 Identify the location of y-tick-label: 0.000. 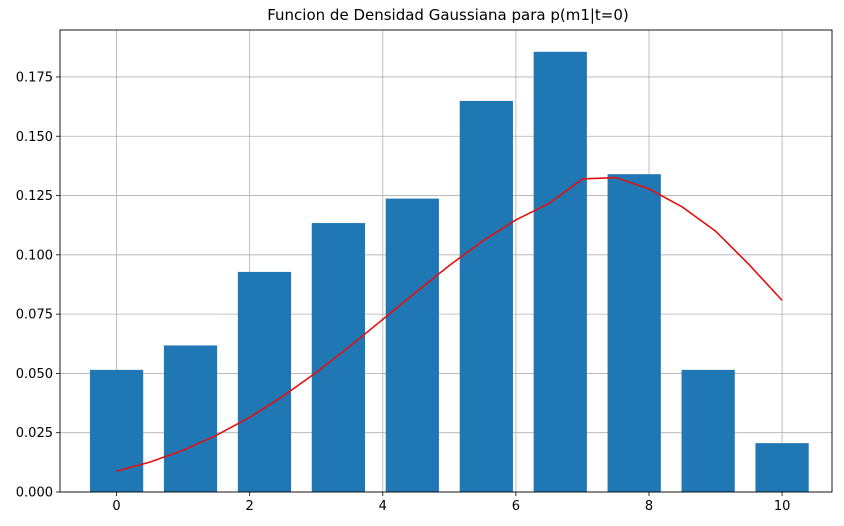
(34, 493).